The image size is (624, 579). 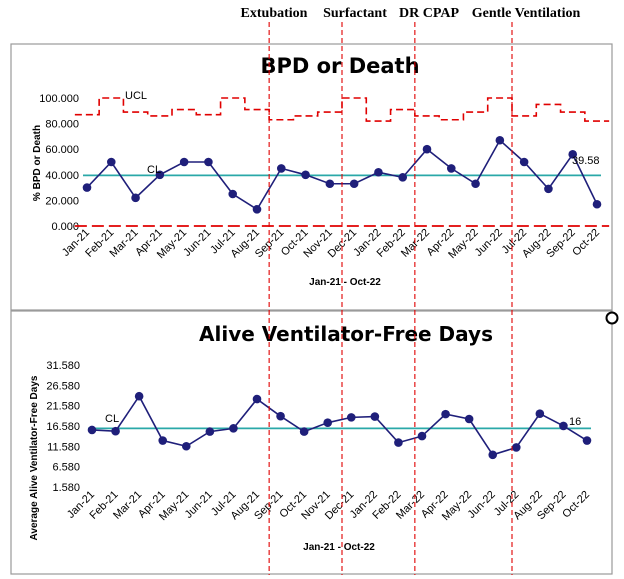 What do you see at coordinates (274, 13) in the screenshot?
I see `intervention-label-extubation: Extubation` at bounding box center [274, 13].